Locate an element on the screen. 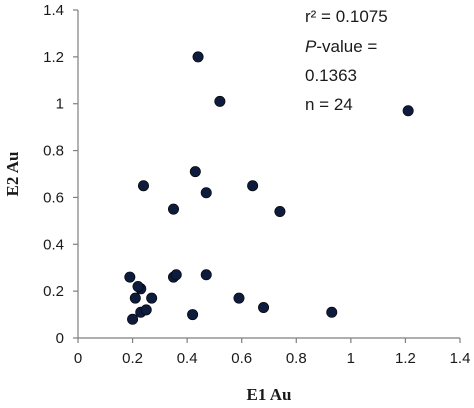 Image resolution: width=474 pixels, height=408 pixels. x-tick-label: 1.2 is located at coordinates (405, 358).